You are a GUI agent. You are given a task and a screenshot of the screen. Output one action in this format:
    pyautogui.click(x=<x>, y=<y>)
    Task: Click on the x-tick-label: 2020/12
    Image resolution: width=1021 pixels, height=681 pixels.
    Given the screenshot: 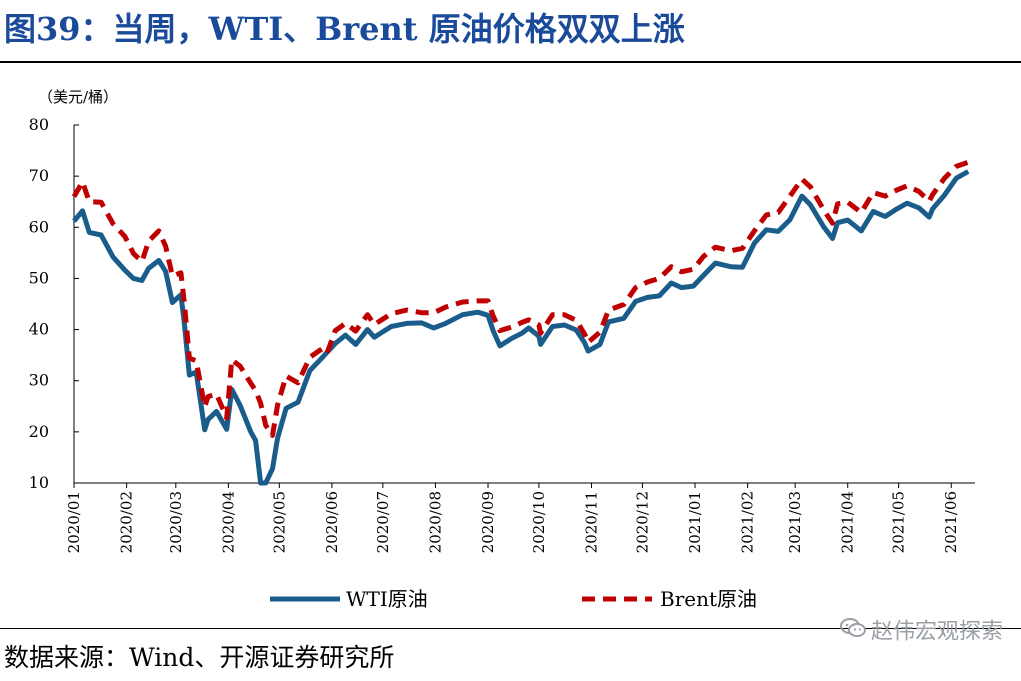 What is the action you would take?
    pyautogui.click(x=642, y=522)
    